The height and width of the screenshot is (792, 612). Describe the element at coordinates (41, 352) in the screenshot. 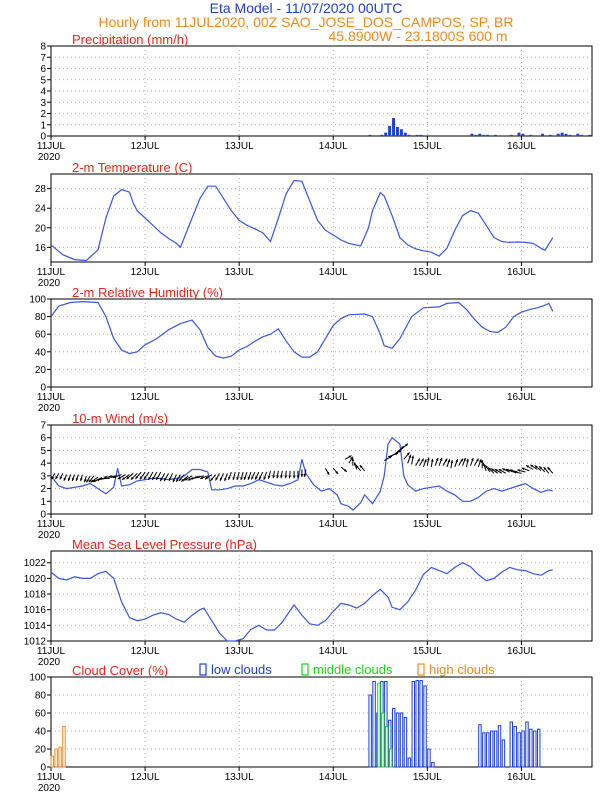

I see `y-tick-label: 40` at that location.